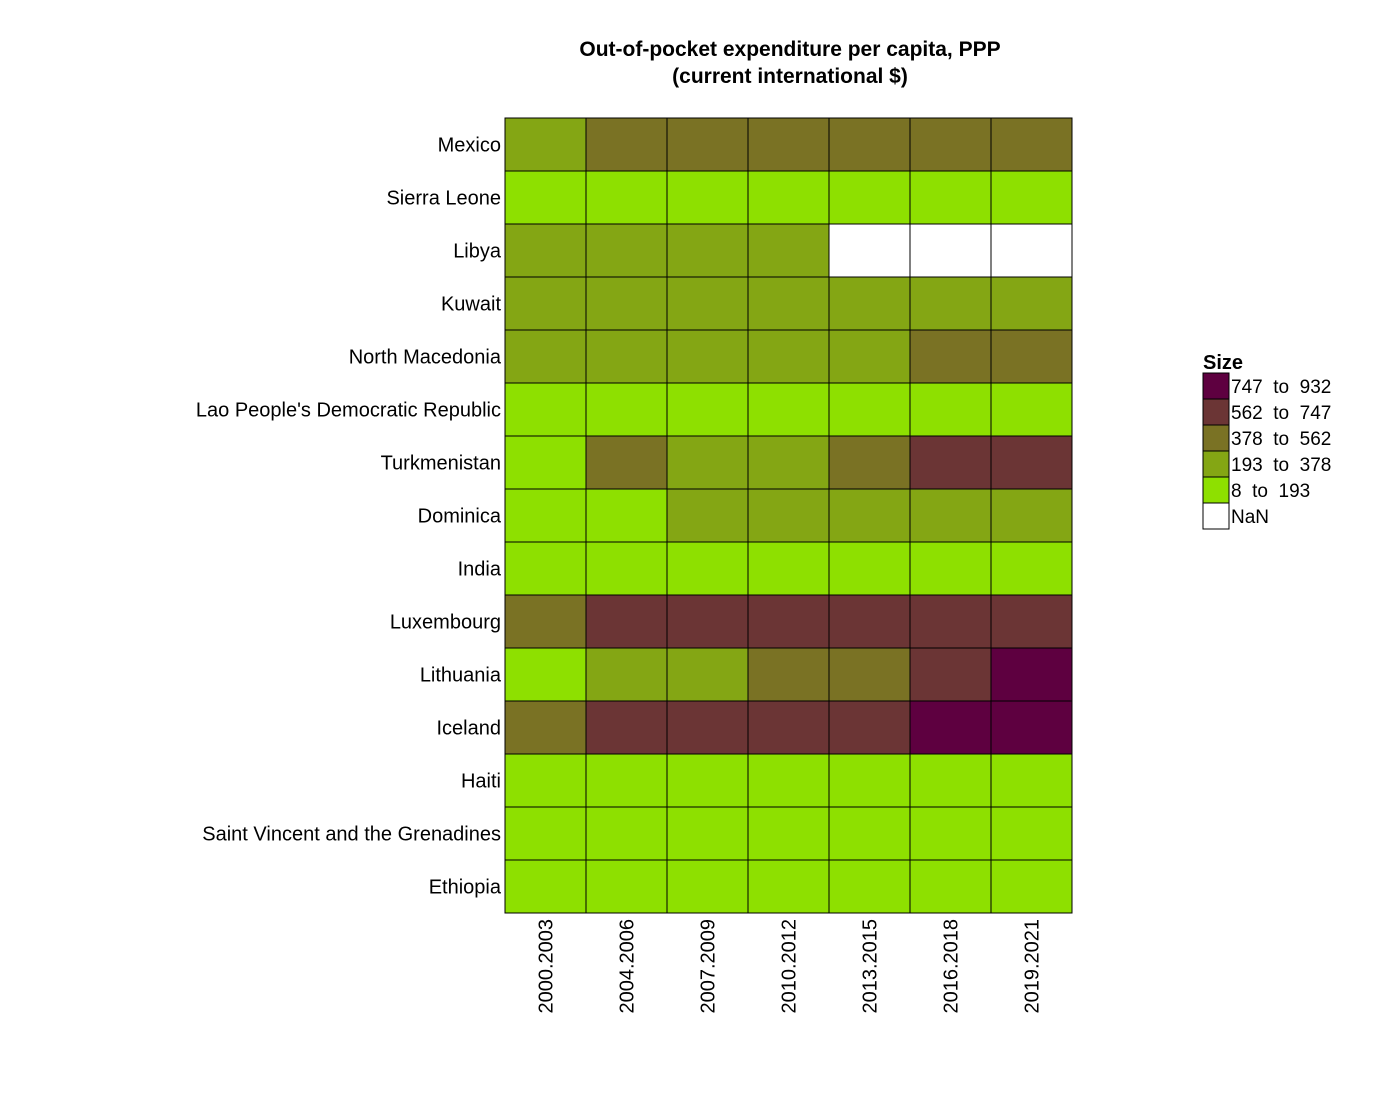 Image resolution: width=1400 pixels, height=1100 pixels. Describe the element at coordinates (481, 782) in the screenshot. I see `y-tick-label: Haiti` at that location.